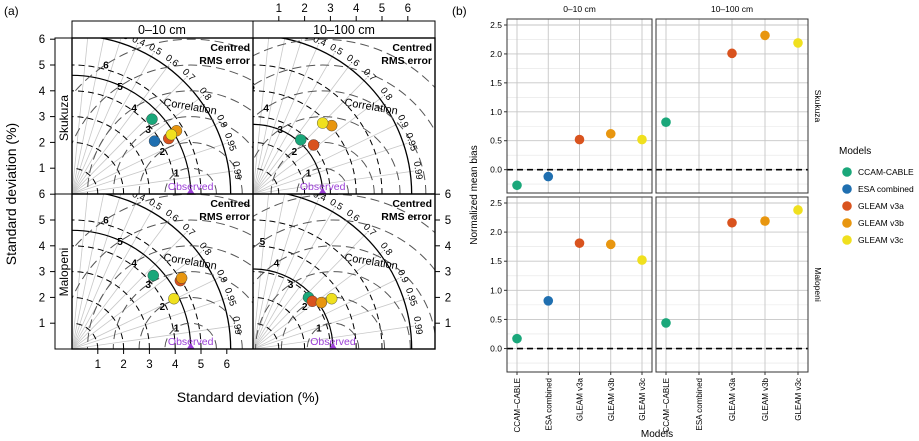 The width and height of the screenshot is (919, 441). I want to click on rms-tick-label: 6, so click(106, 220).